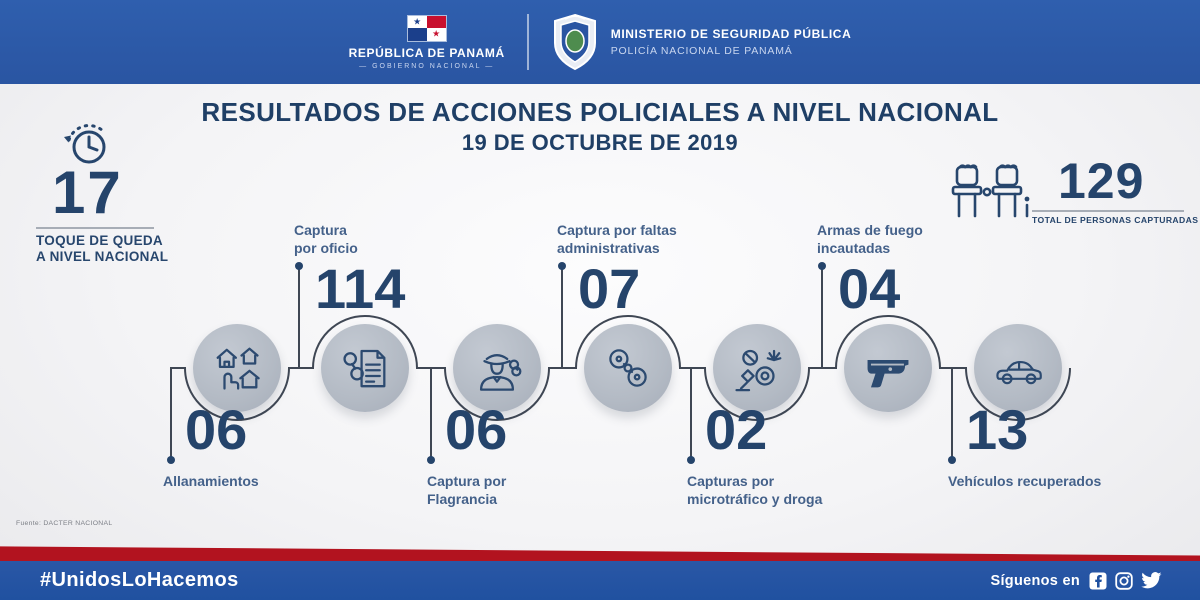  I want to click on timeline-label: Armas de fuego incautadas, so click(870, 239).